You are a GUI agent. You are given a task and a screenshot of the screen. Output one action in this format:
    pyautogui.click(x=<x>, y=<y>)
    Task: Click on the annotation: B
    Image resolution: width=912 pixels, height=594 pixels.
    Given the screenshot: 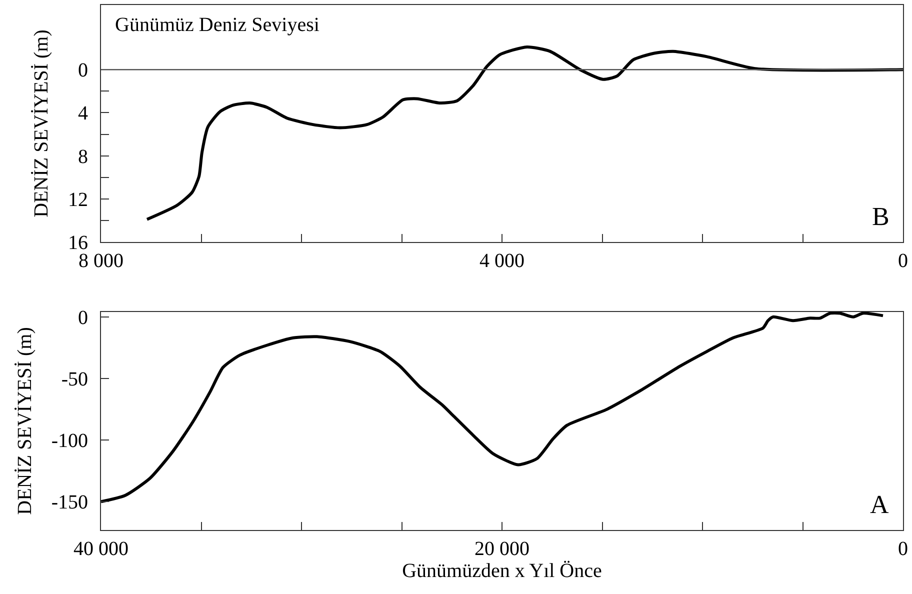 What is the action you would take?
    pyautogui.click(x=881, y=216)
    